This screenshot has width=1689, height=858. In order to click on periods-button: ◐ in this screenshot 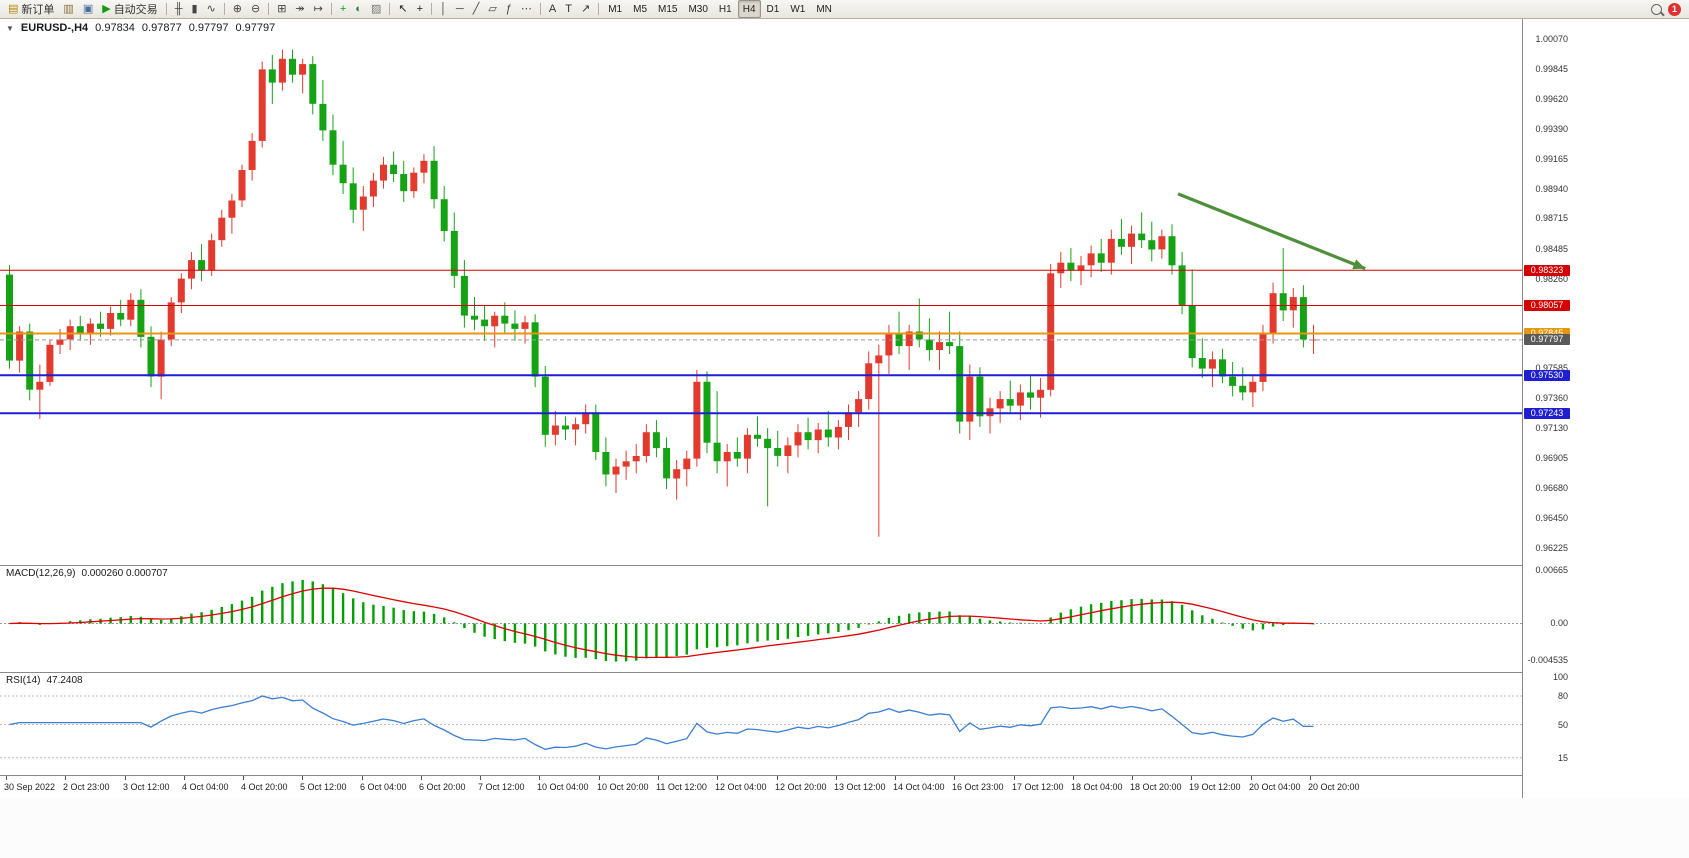, I will do `click(358, 9)`.